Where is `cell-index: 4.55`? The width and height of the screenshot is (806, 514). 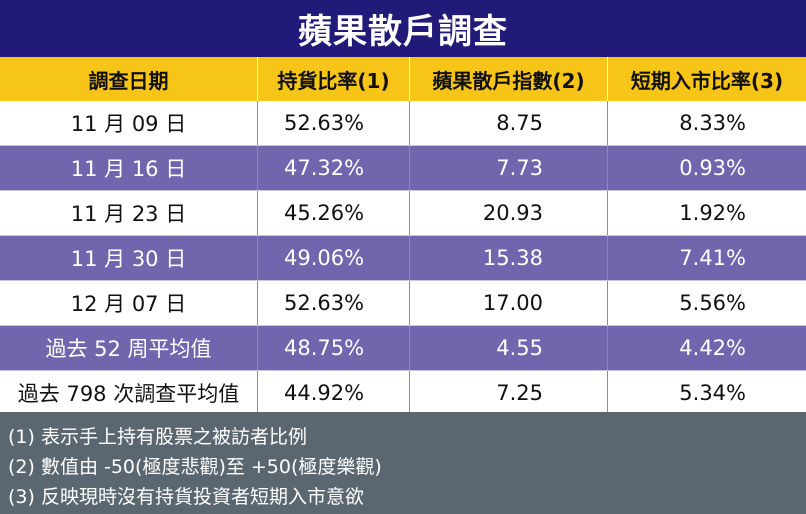 cell-index: 4.55 is located at coordinates (509, 348).